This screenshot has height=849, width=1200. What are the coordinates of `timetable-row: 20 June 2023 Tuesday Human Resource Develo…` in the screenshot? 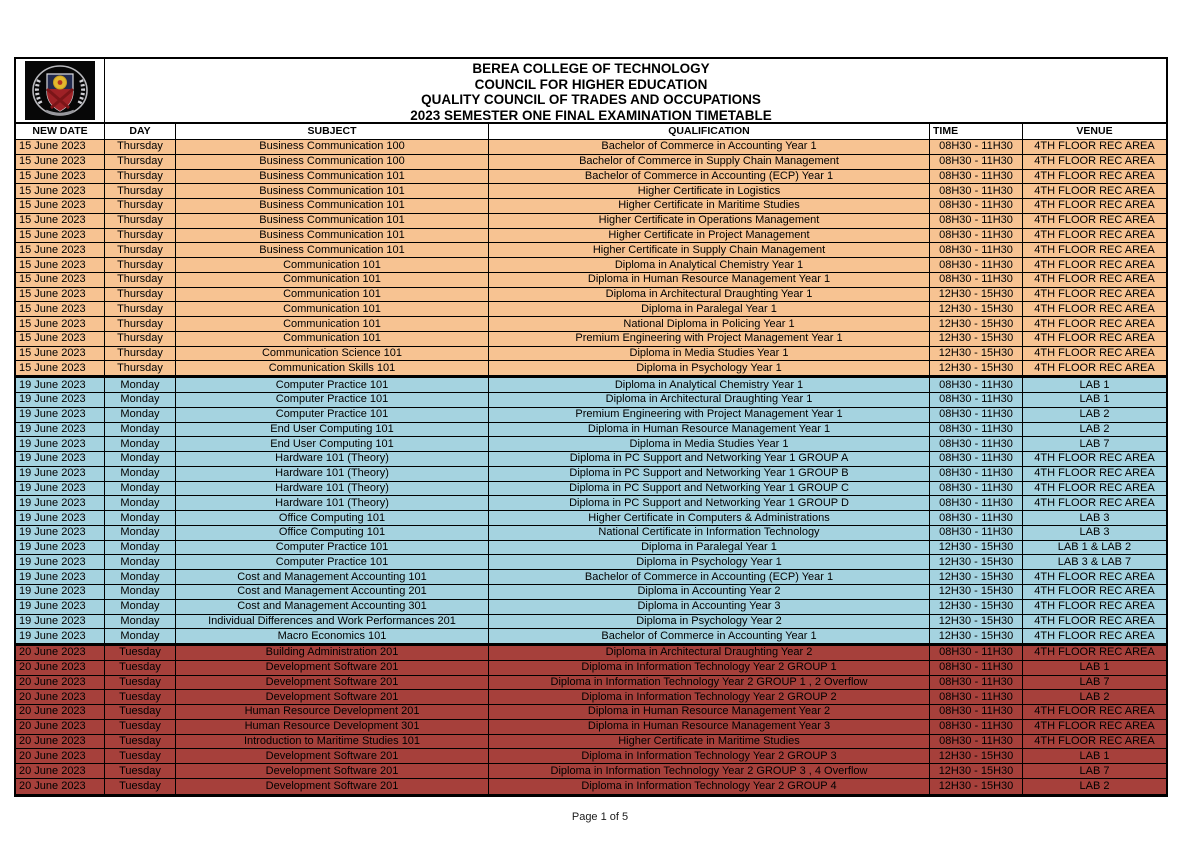 It's located at (591, 727).